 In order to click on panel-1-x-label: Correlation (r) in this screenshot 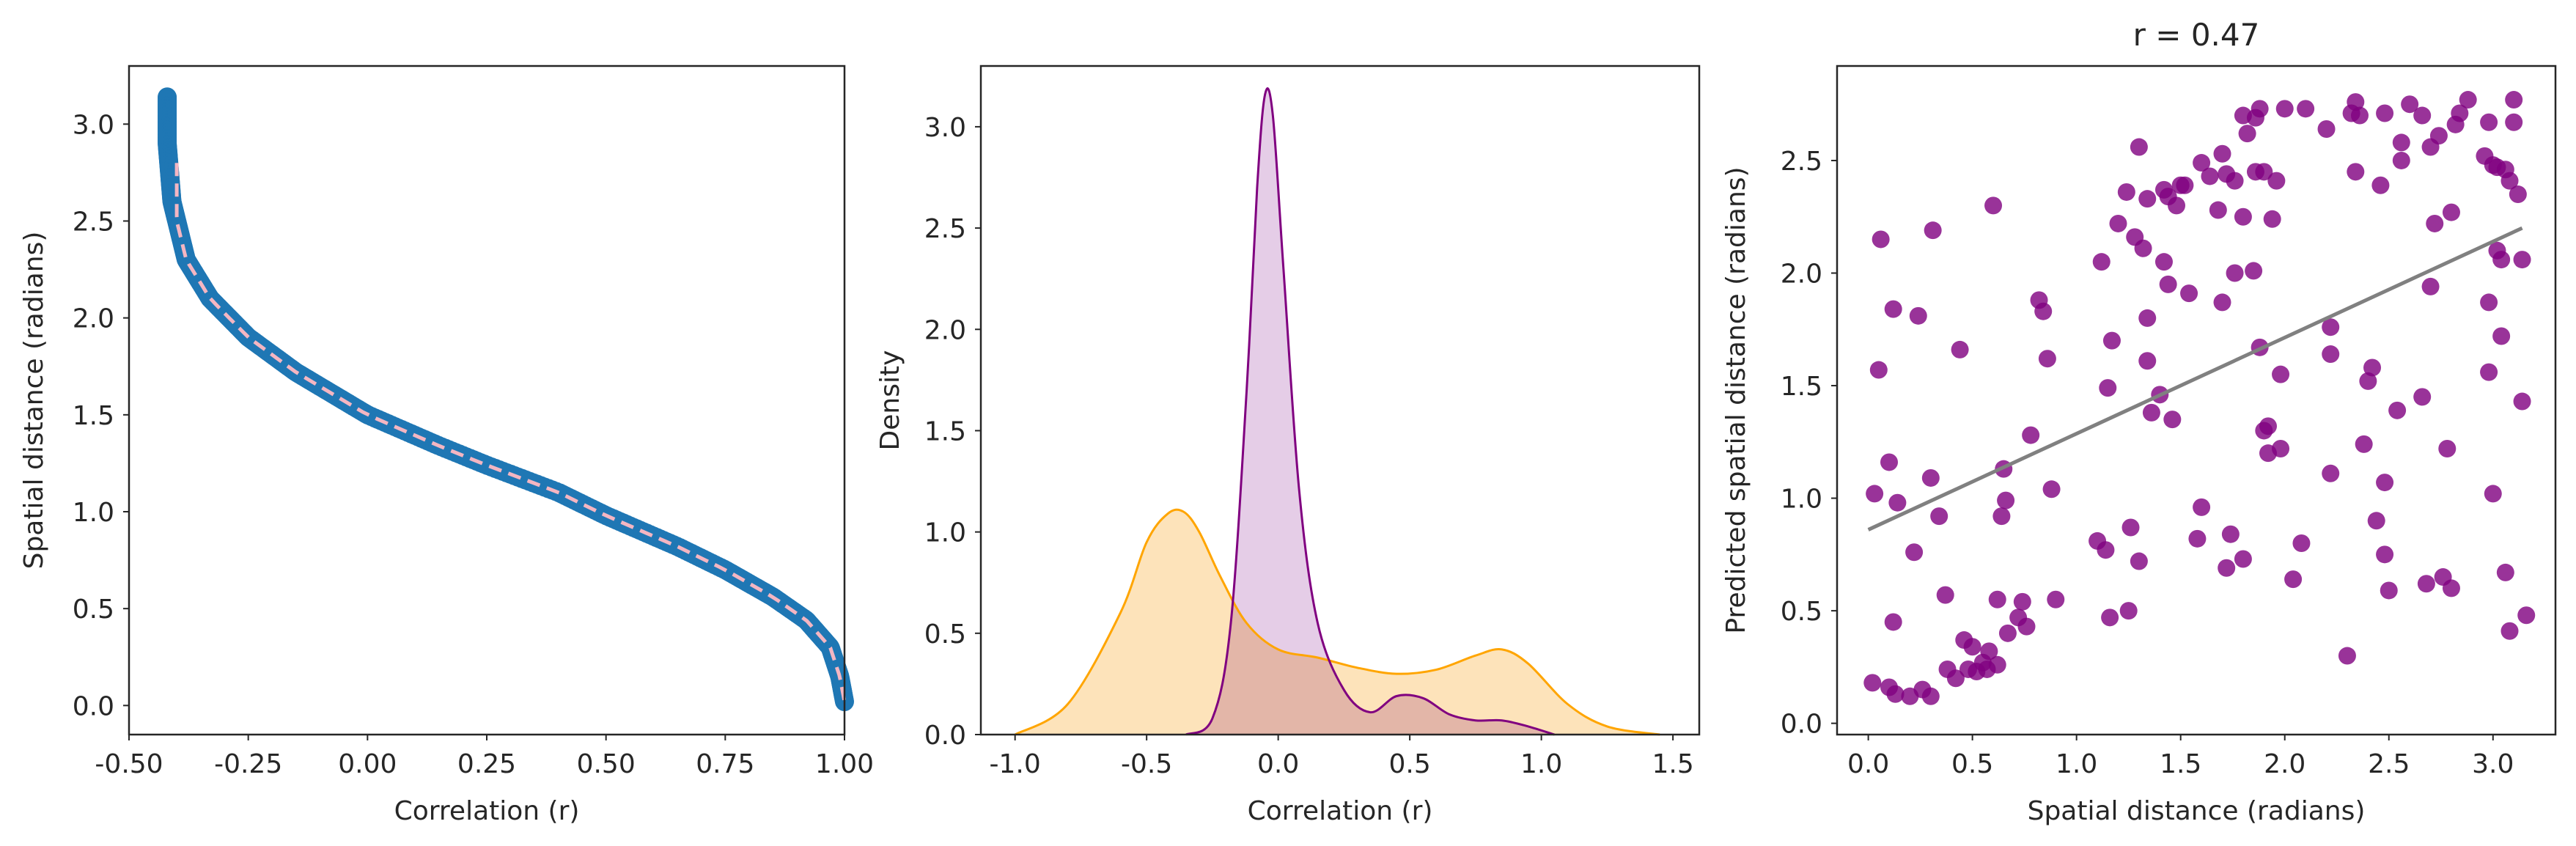, I will do `click(487, 811)`.